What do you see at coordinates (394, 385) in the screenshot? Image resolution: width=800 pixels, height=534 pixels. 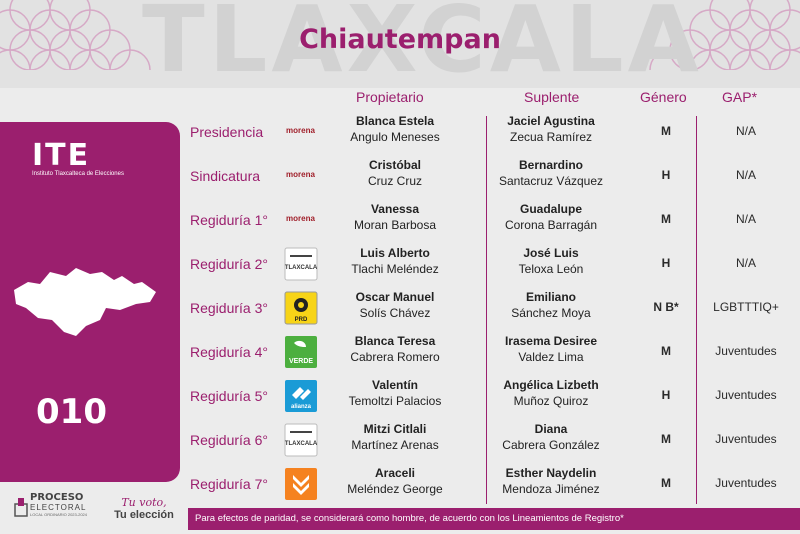 I see `propietario-nombre: Valentín` at bounding box center [394, 385].